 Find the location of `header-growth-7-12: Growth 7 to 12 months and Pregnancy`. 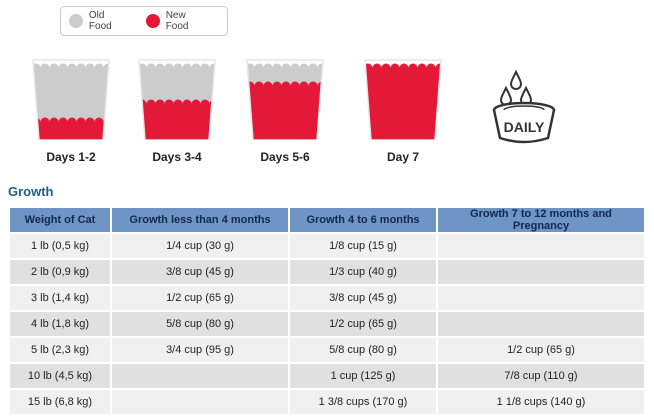

header-growth-7-12: Growth 7 to 12 months and Pregnancy is located at coordinates (541, 220).